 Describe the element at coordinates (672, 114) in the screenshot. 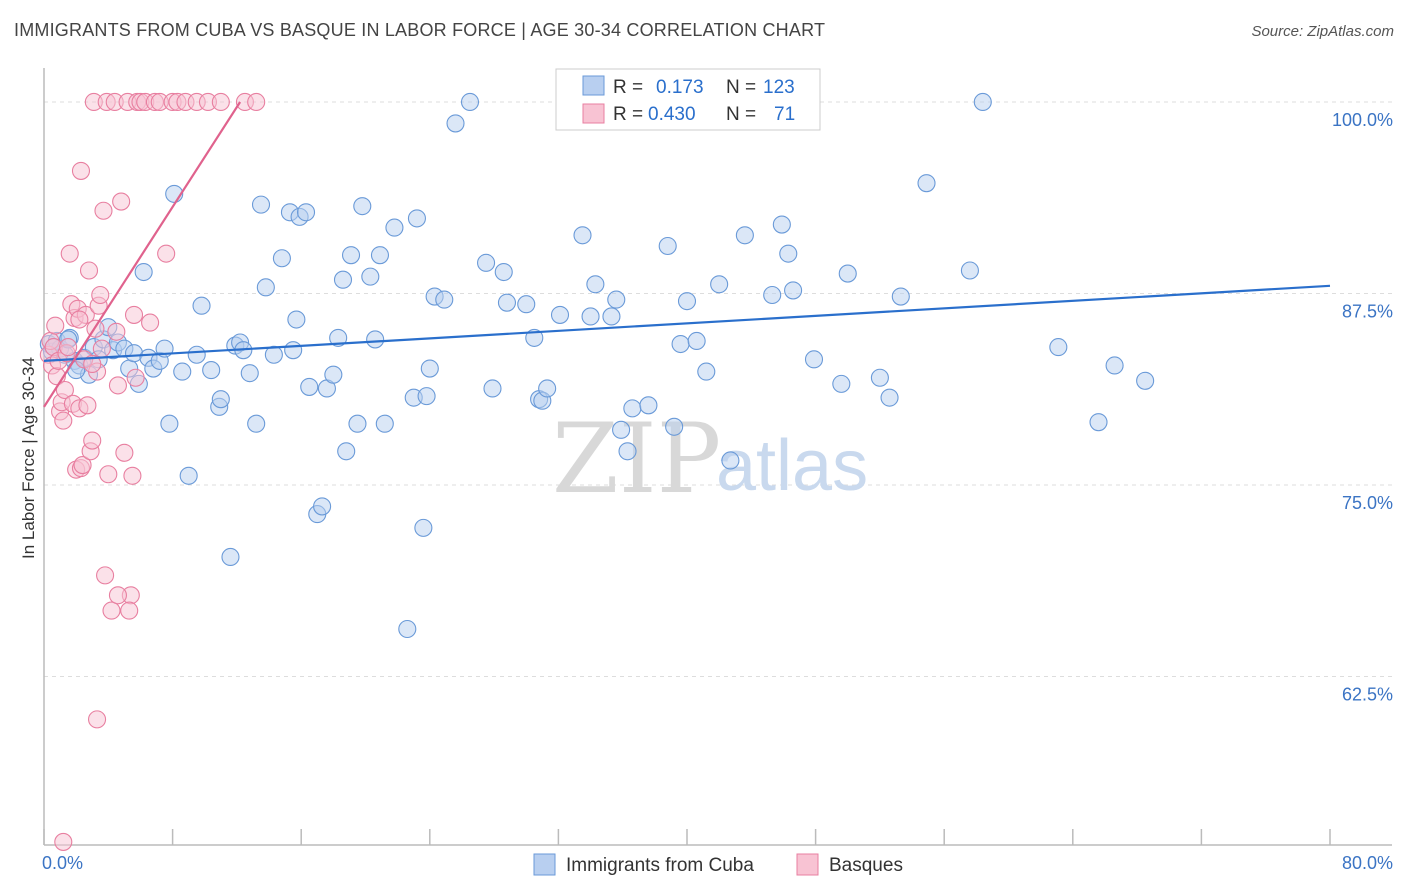

I see `legend-r-value-basques: 0.430` at that location.